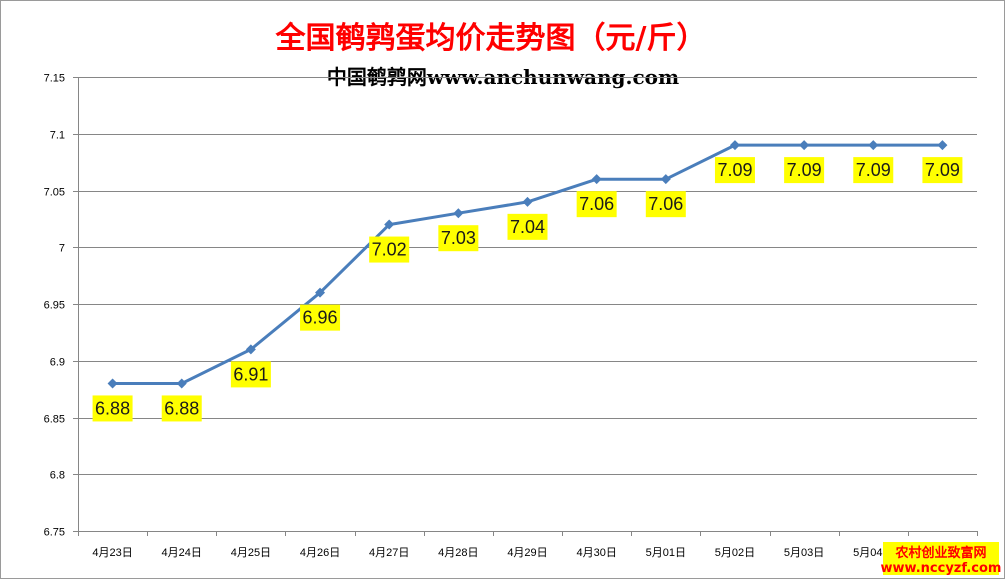 This screenshot has height=579, width=1005. I want to click on x-tick-label: 4月25日, so click(251, 553).